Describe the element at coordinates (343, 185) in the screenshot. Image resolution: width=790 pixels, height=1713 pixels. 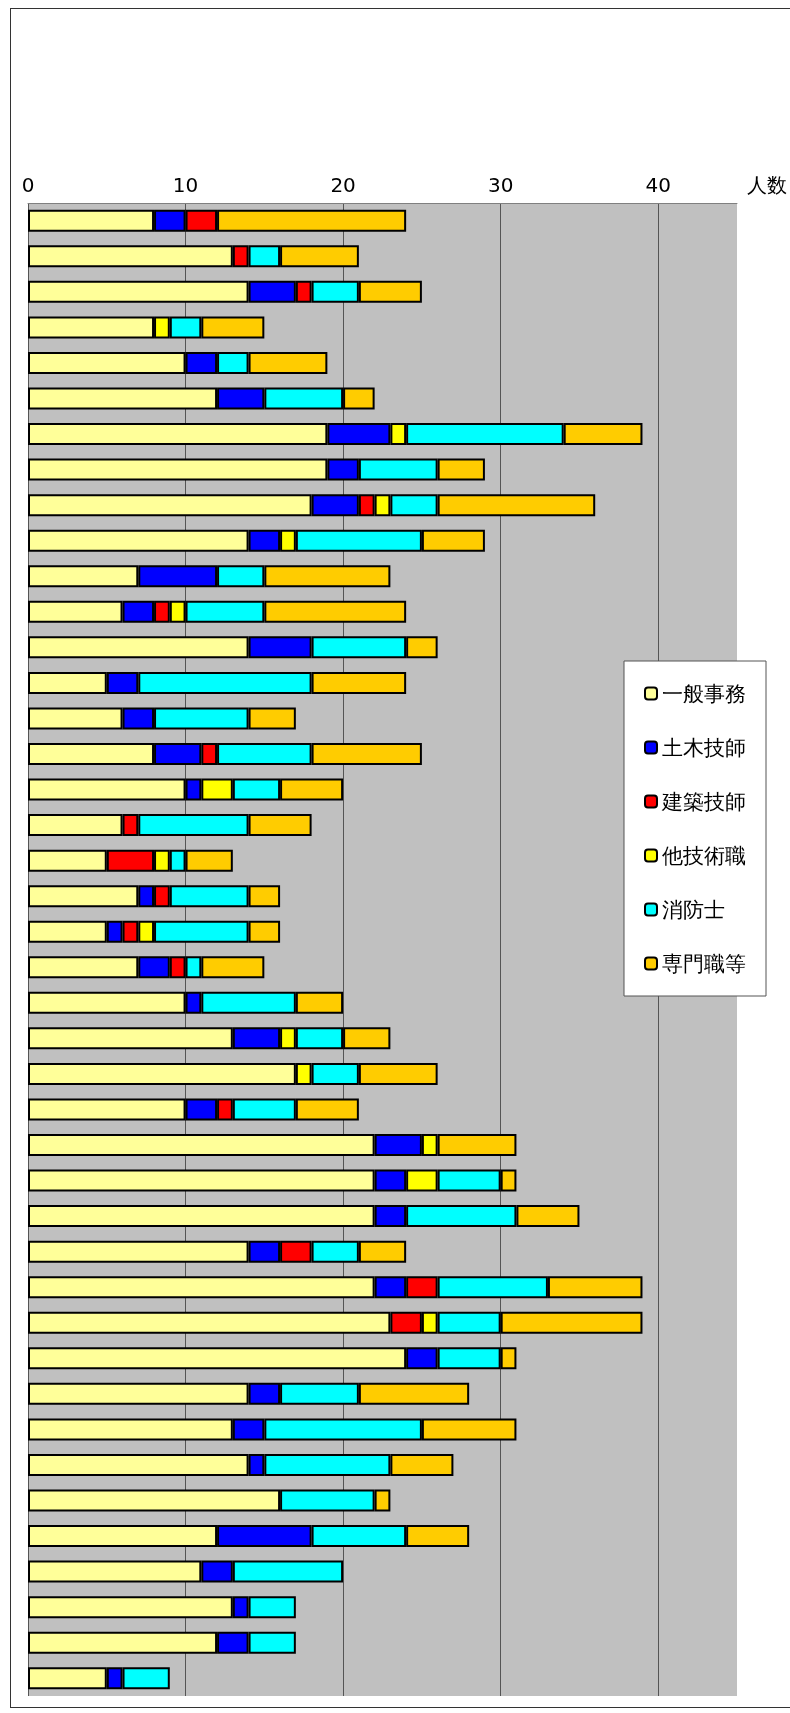
I see `x-tick-label: 20` at that location.